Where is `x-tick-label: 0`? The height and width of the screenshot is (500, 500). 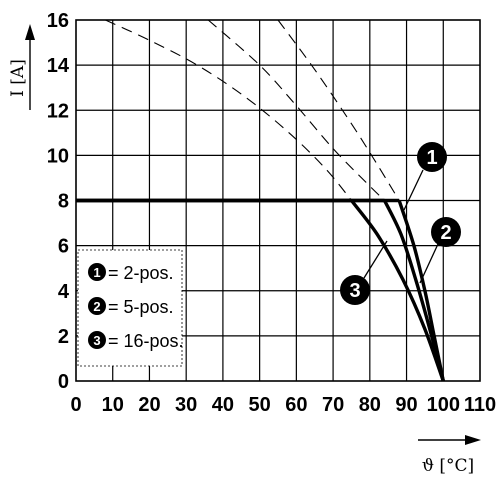
x-tick-label: 0 is located at coordinates (75, 405).